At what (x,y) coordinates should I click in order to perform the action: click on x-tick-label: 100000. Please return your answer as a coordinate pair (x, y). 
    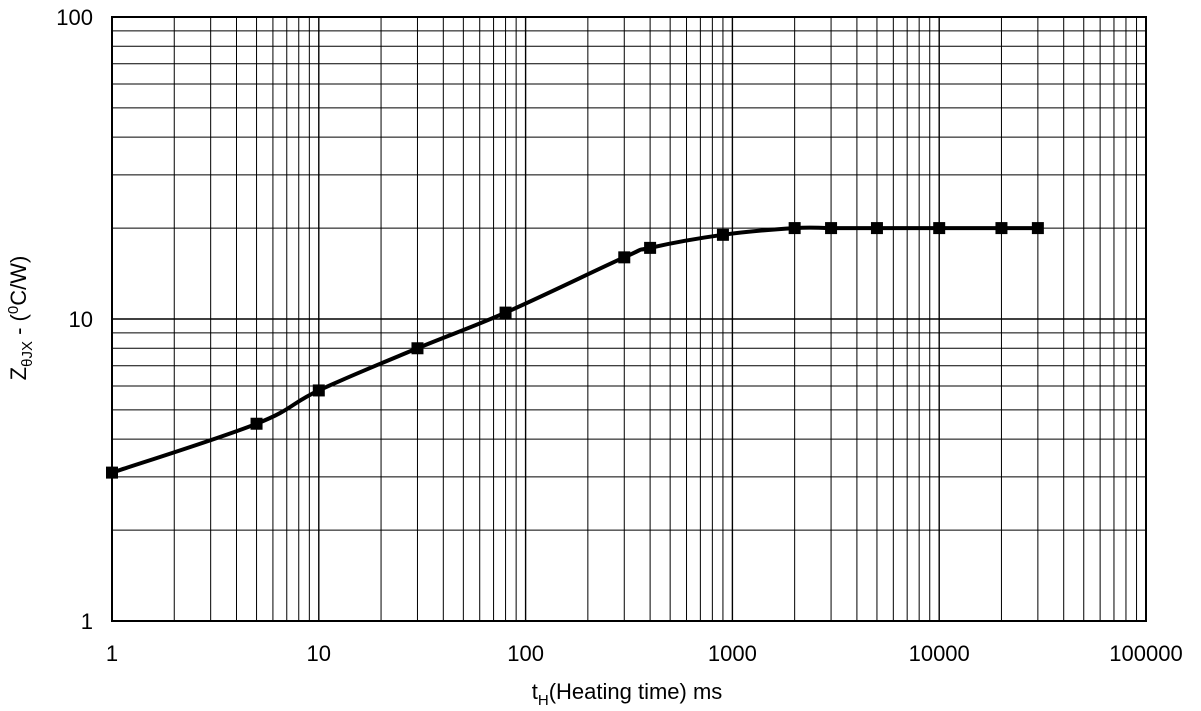
    Looking at the image, I should click on (1145, 653).